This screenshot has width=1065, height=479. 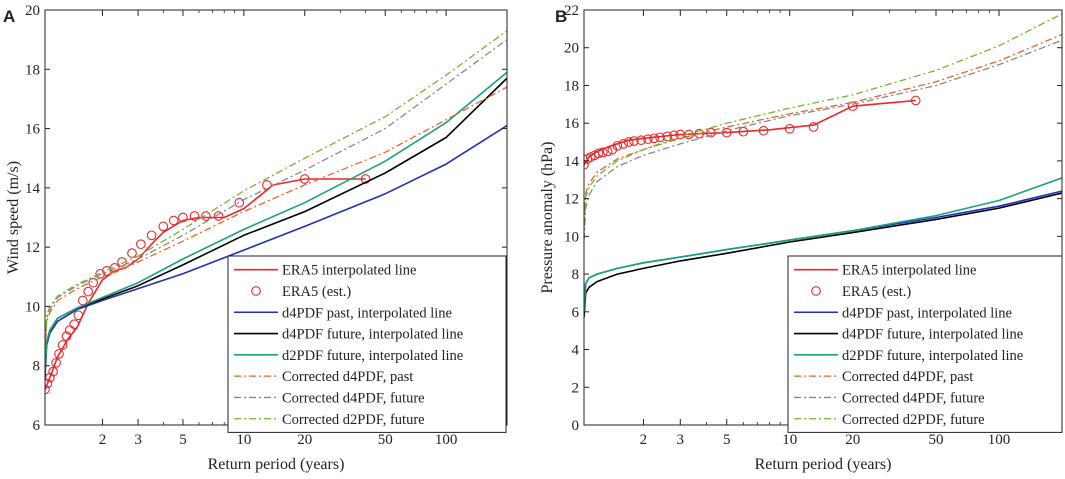 I want to click on y-axis-label: Pressure anomaly (hPa), so click(x=547, y=218).